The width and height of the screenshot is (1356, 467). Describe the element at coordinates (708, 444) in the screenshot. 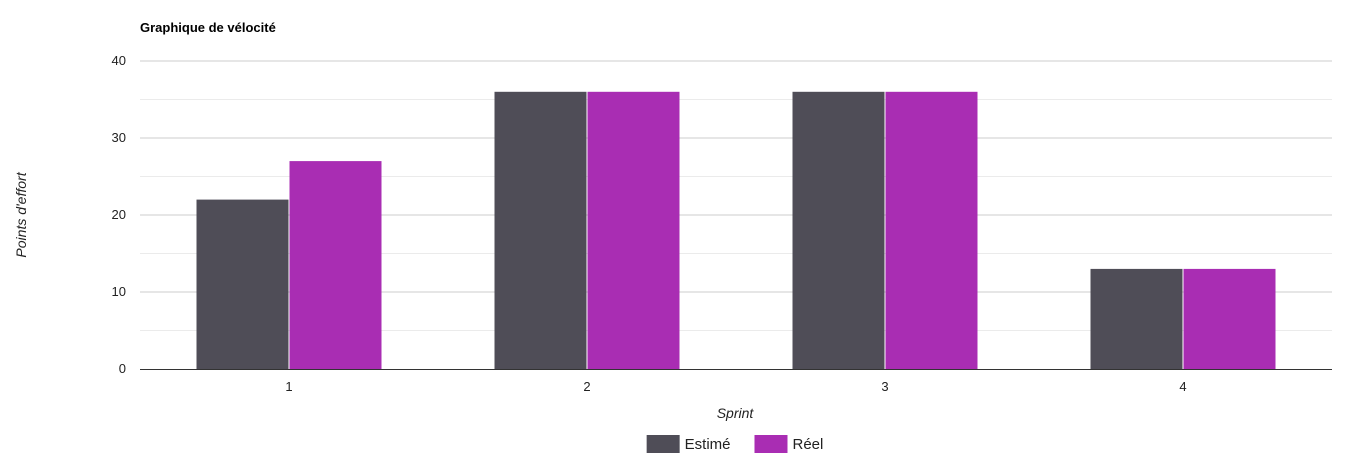

I see `legend-label: Estimé` at that location.